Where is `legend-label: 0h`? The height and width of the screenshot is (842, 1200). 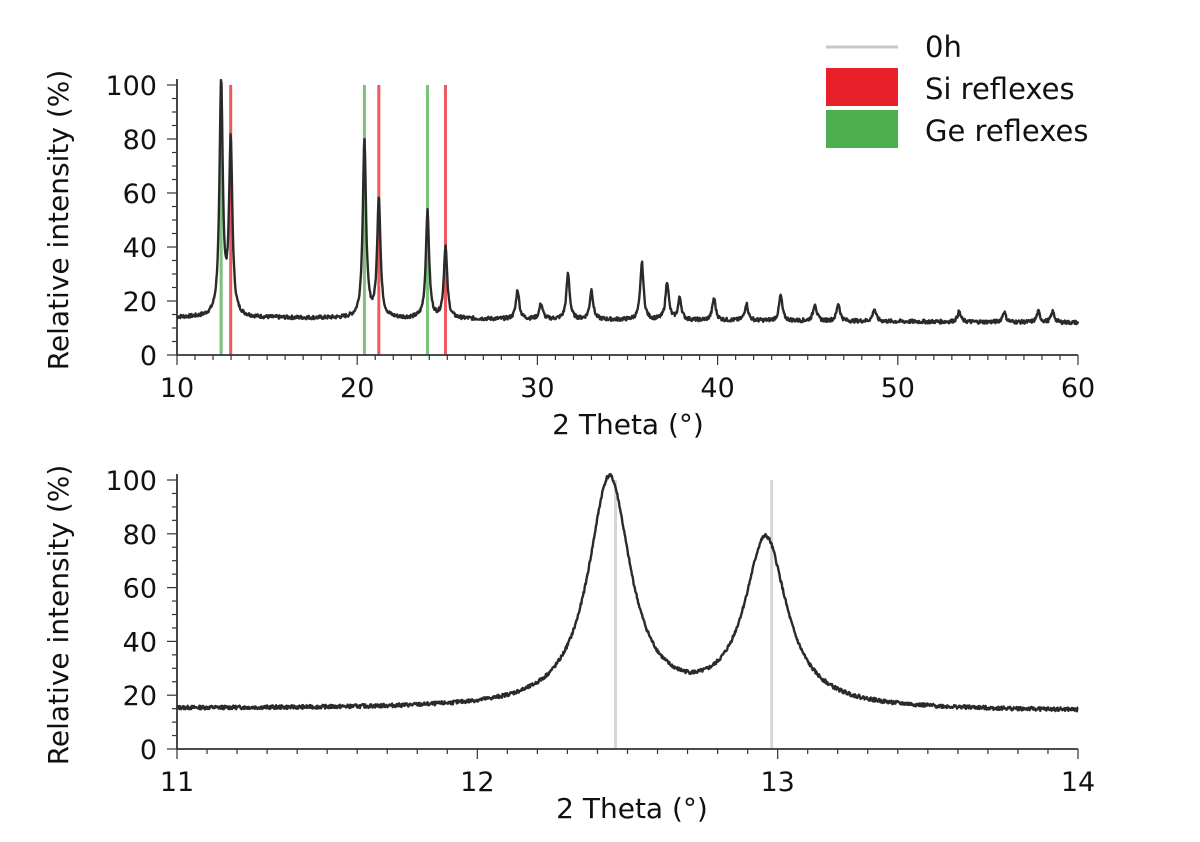
legend-label: 0h is located at coordinates (943, 47).